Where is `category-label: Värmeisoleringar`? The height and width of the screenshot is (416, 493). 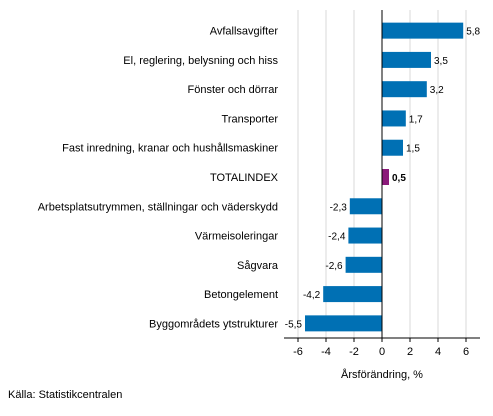
category-label: Värmeisoleringar is located at coordinates (236, 237).